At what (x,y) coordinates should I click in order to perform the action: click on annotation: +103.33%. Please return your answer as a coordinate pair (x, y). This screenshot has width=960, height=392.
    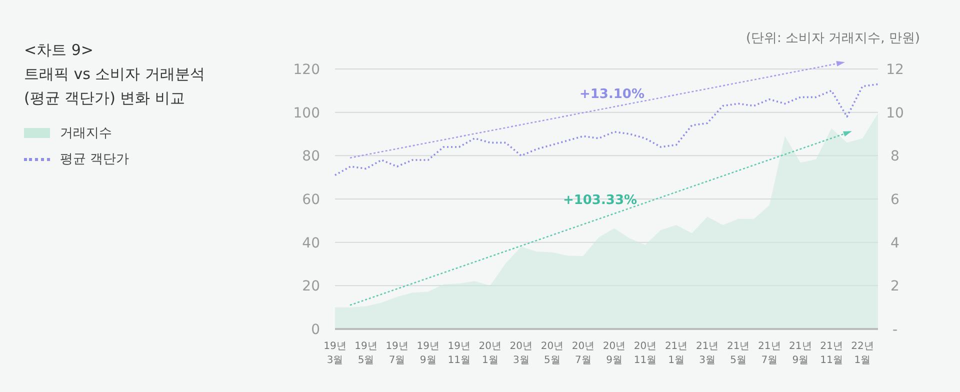
    Looking at the image, I should click on (600, 200).